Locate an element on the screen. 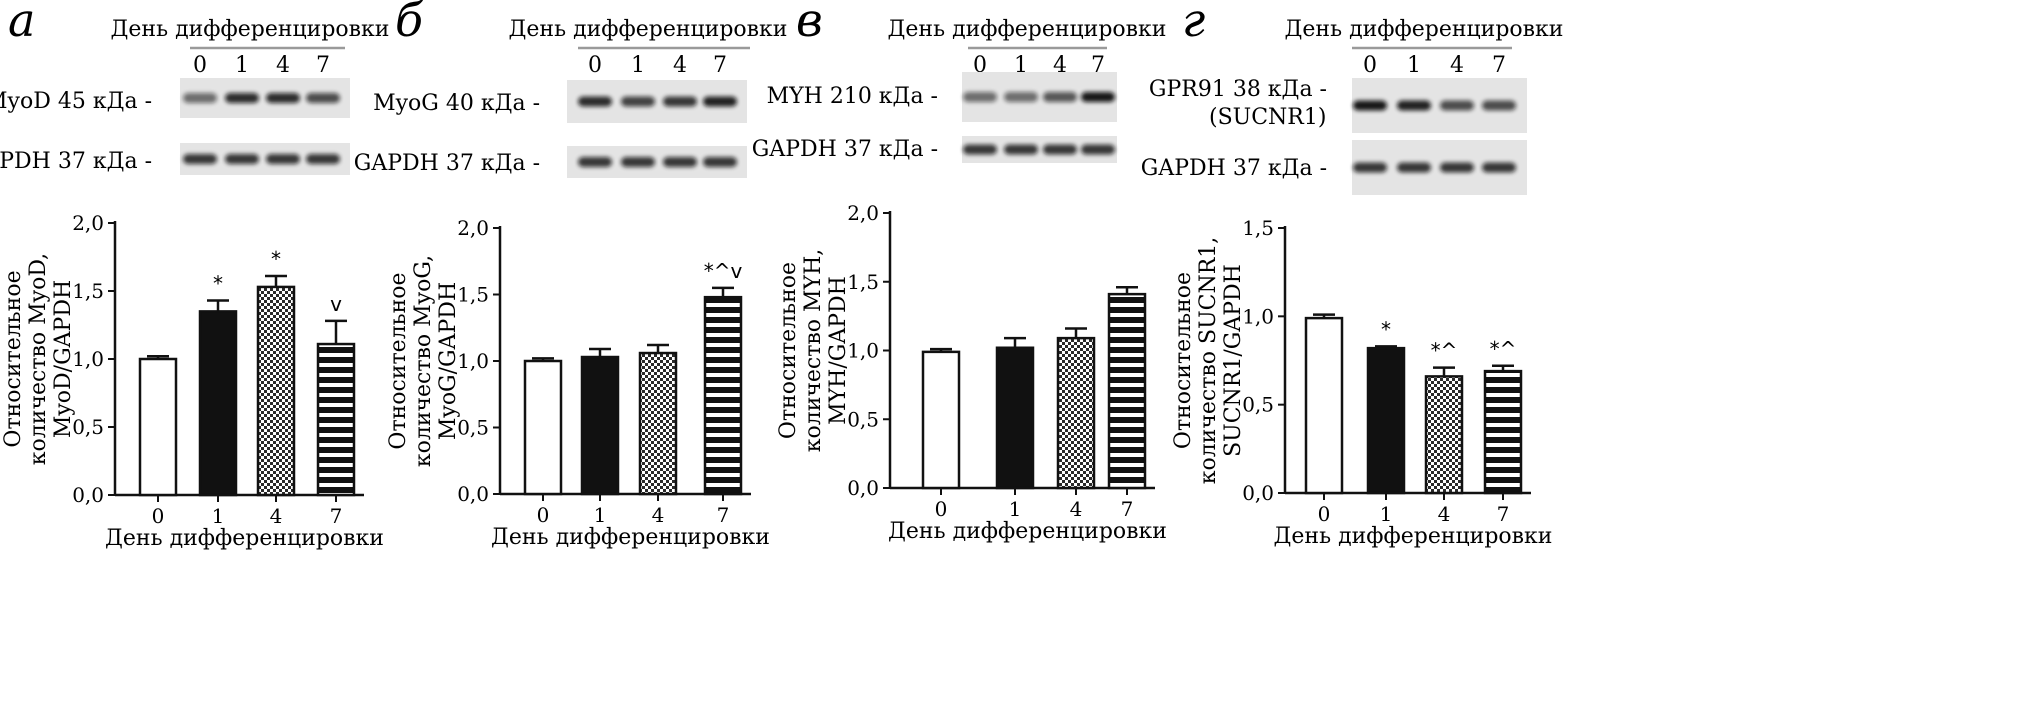  y-axis-title-line: SUCNR1/GAPDH is located at coordinates (1233, 360).